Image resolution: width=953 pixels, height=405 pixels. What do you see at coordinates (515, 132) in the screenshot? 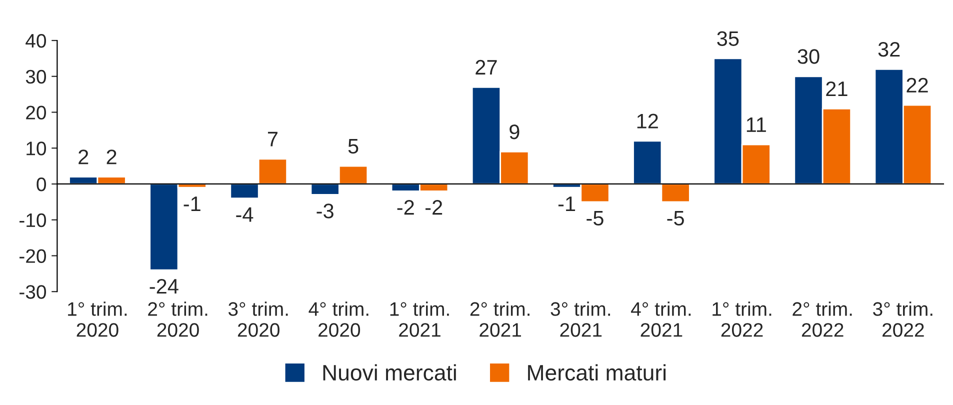
I see `data-label: 9` at bounding box center [515, 132].